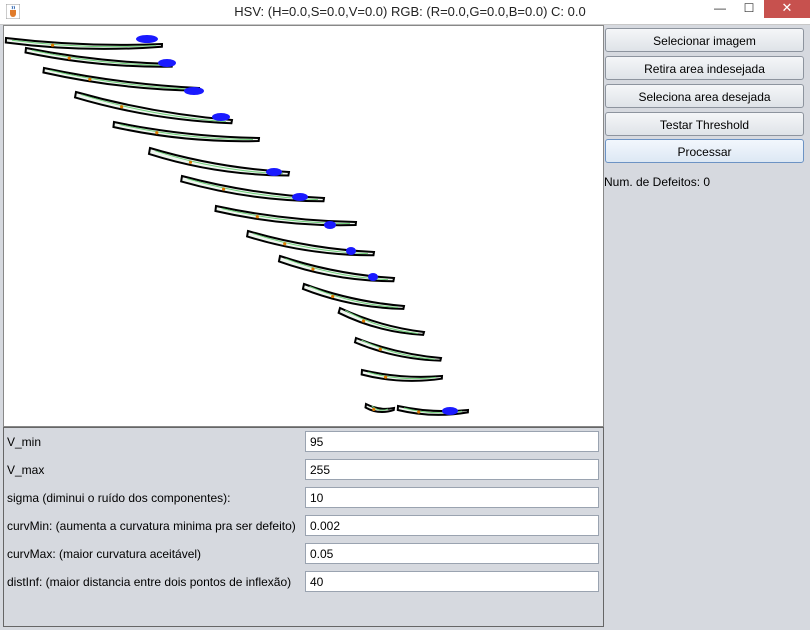 Image resolution: width=810 pixels, height=630 pixels. What do you see at coordinates (24, 442) in the screenshot?
I see `vmin-label: V_min` at bounding box center [24, 442].